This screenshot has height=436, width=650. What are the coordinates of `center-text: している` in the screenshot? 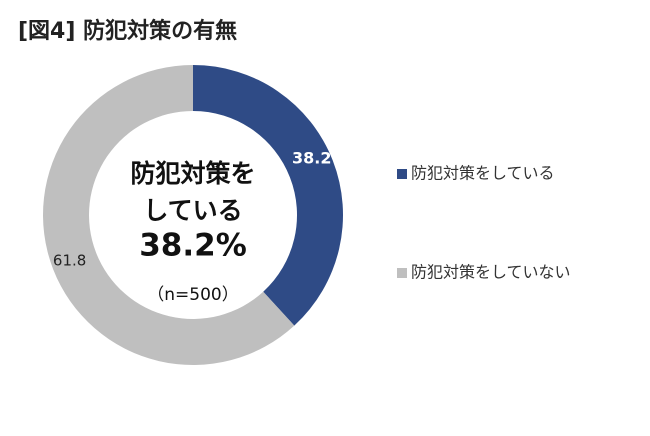 It's located at (192, 210).